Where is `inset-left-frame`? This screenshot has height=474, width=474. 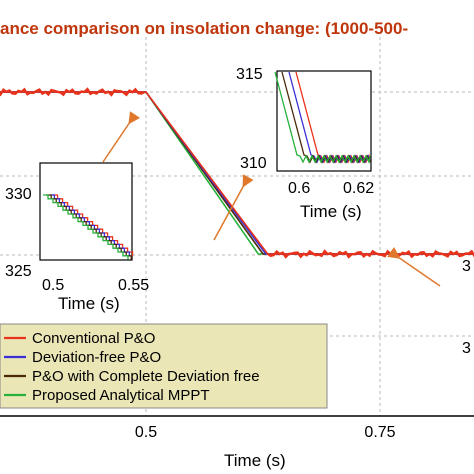
inset-left-frame is located at coordinates (86, 211).